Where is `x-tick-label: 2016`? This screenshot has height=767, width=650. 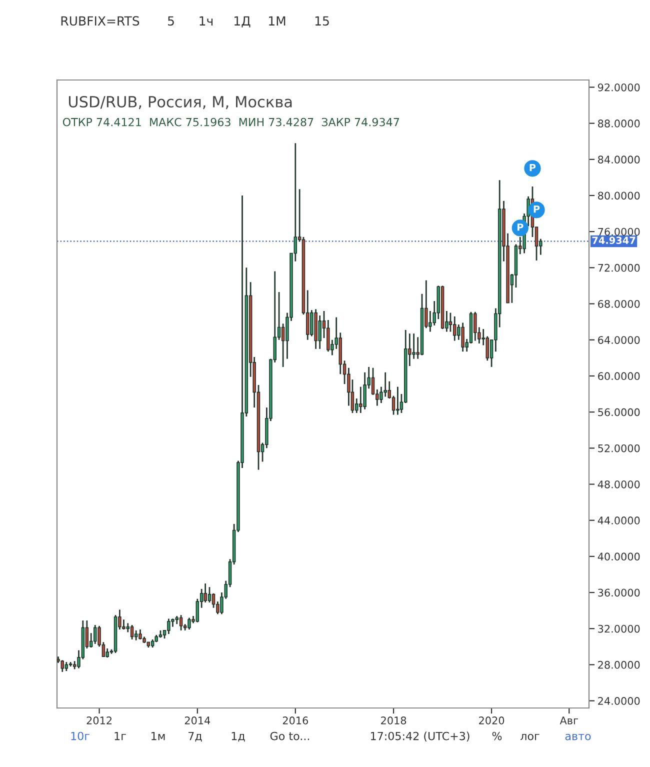 x-tick-label: 2016 is located at coordinates (295, 720).